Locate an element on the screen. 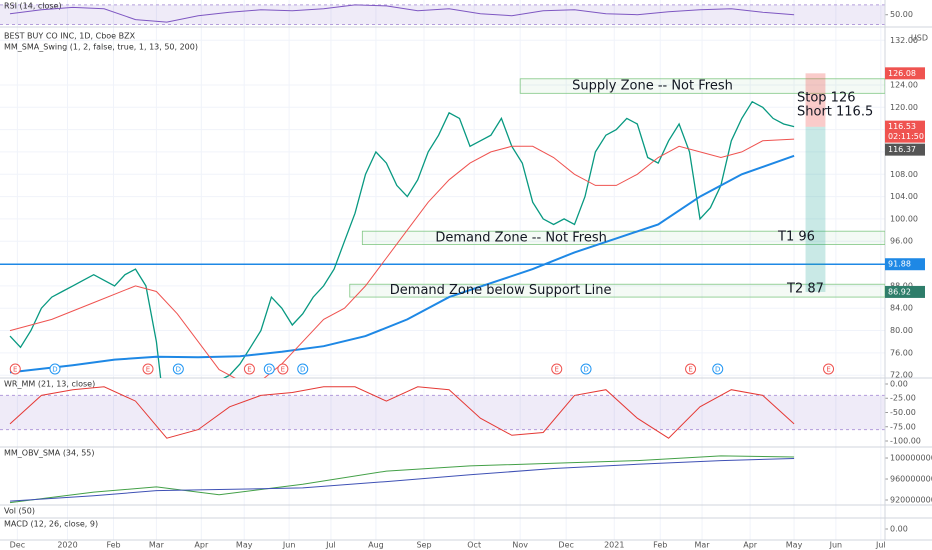  trade-label: Short 116.5 is located at coordinates (835, 112).